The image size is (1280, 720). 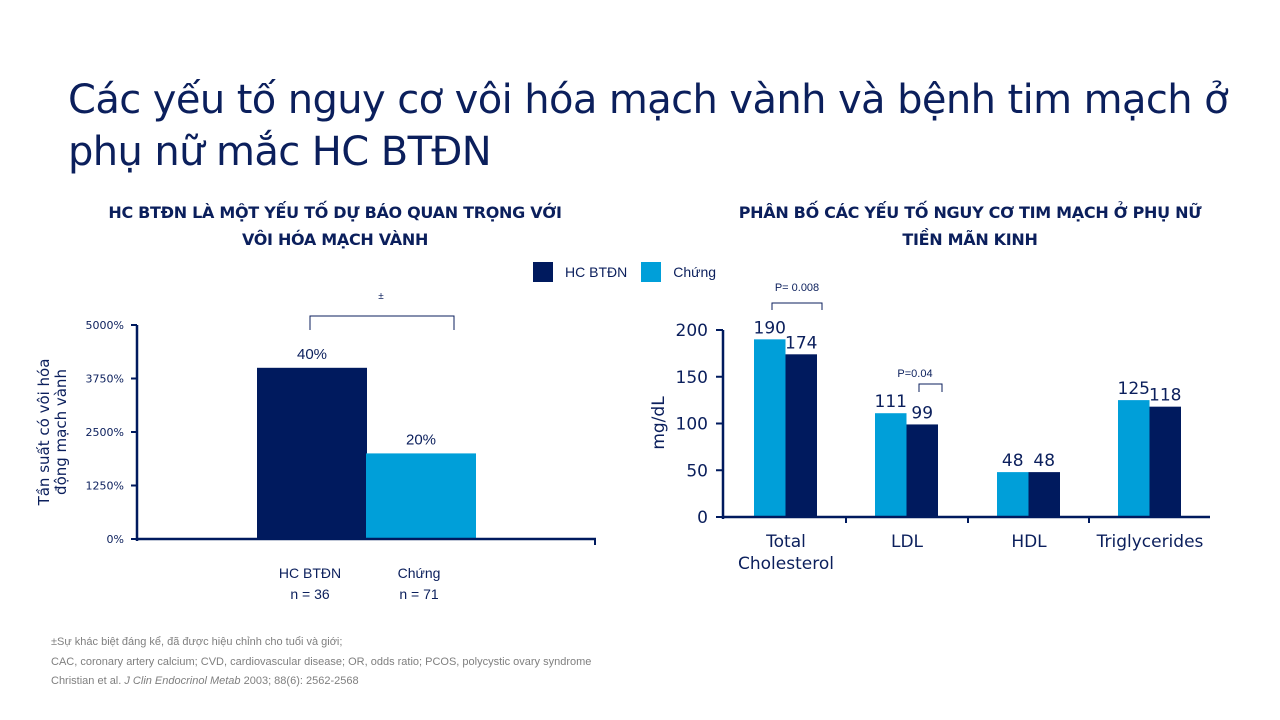 What do you see at coordinates (1029, 542) in the screenshot?
I see `right-x-category-label: HDL` at bounding box center [1029, 542].